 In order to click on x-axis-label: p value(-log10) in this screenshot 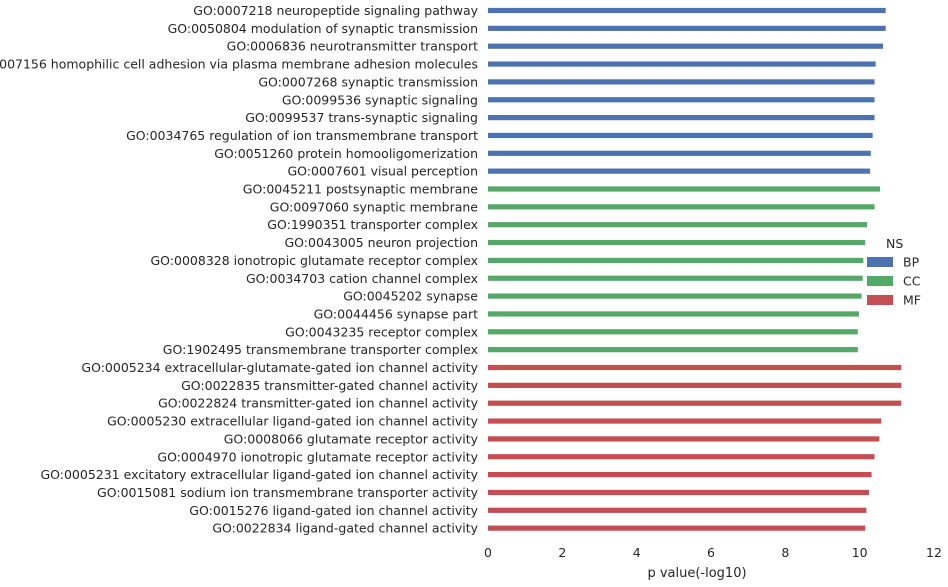, I will do `click(696, 573)`.